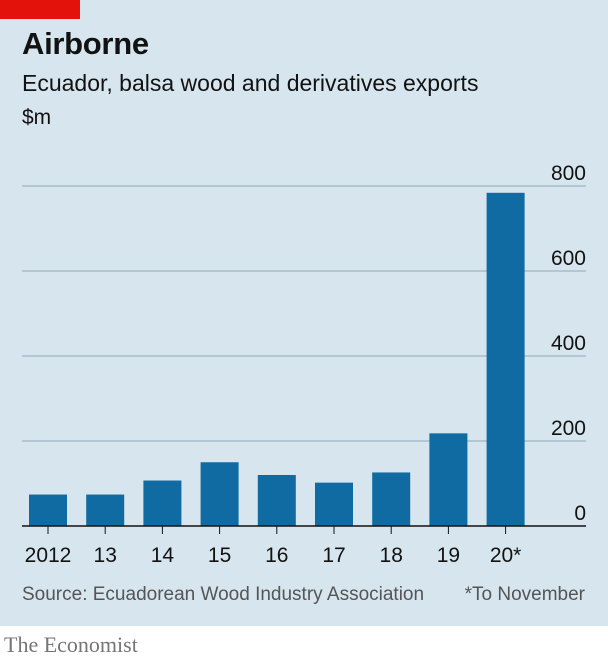  Describe the element at coordinates (580, 513) in the screenshot. I see `y-tick-label: 0` at that location.